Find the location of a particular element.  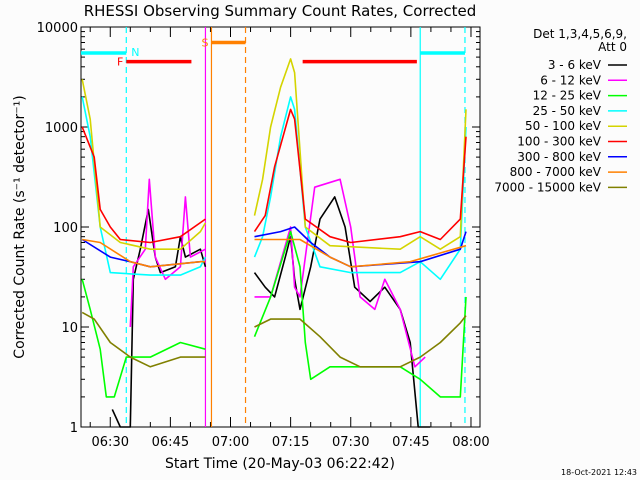

legend-label: 50 - 100 keV is located at coordinates (563, 126).